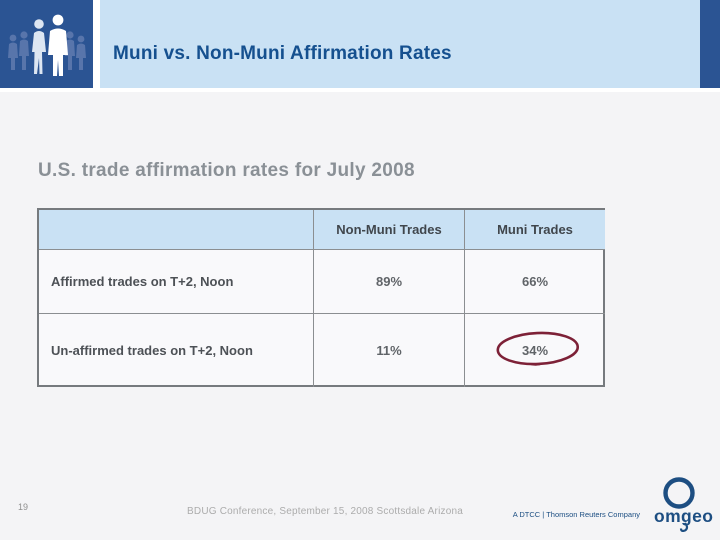 This screenshot has height=540, width=720. Describe the element at coordinates (576, 514) in the screenshot. I see `footer-company-text: A DTCC | Thomson Reuters Company` at that location.